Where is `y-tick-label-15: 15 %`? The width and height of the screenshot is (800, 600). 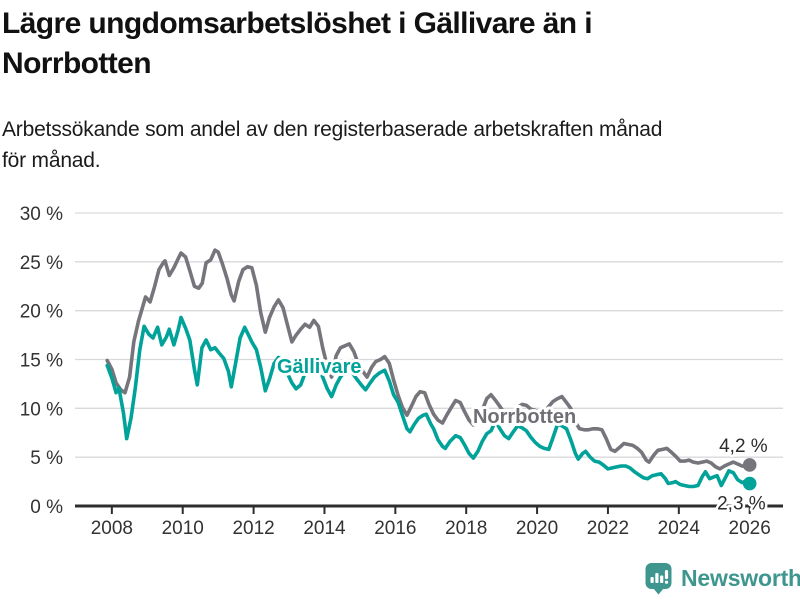 y-tick-label-15: 15 % is located at coordinates (41, 361).